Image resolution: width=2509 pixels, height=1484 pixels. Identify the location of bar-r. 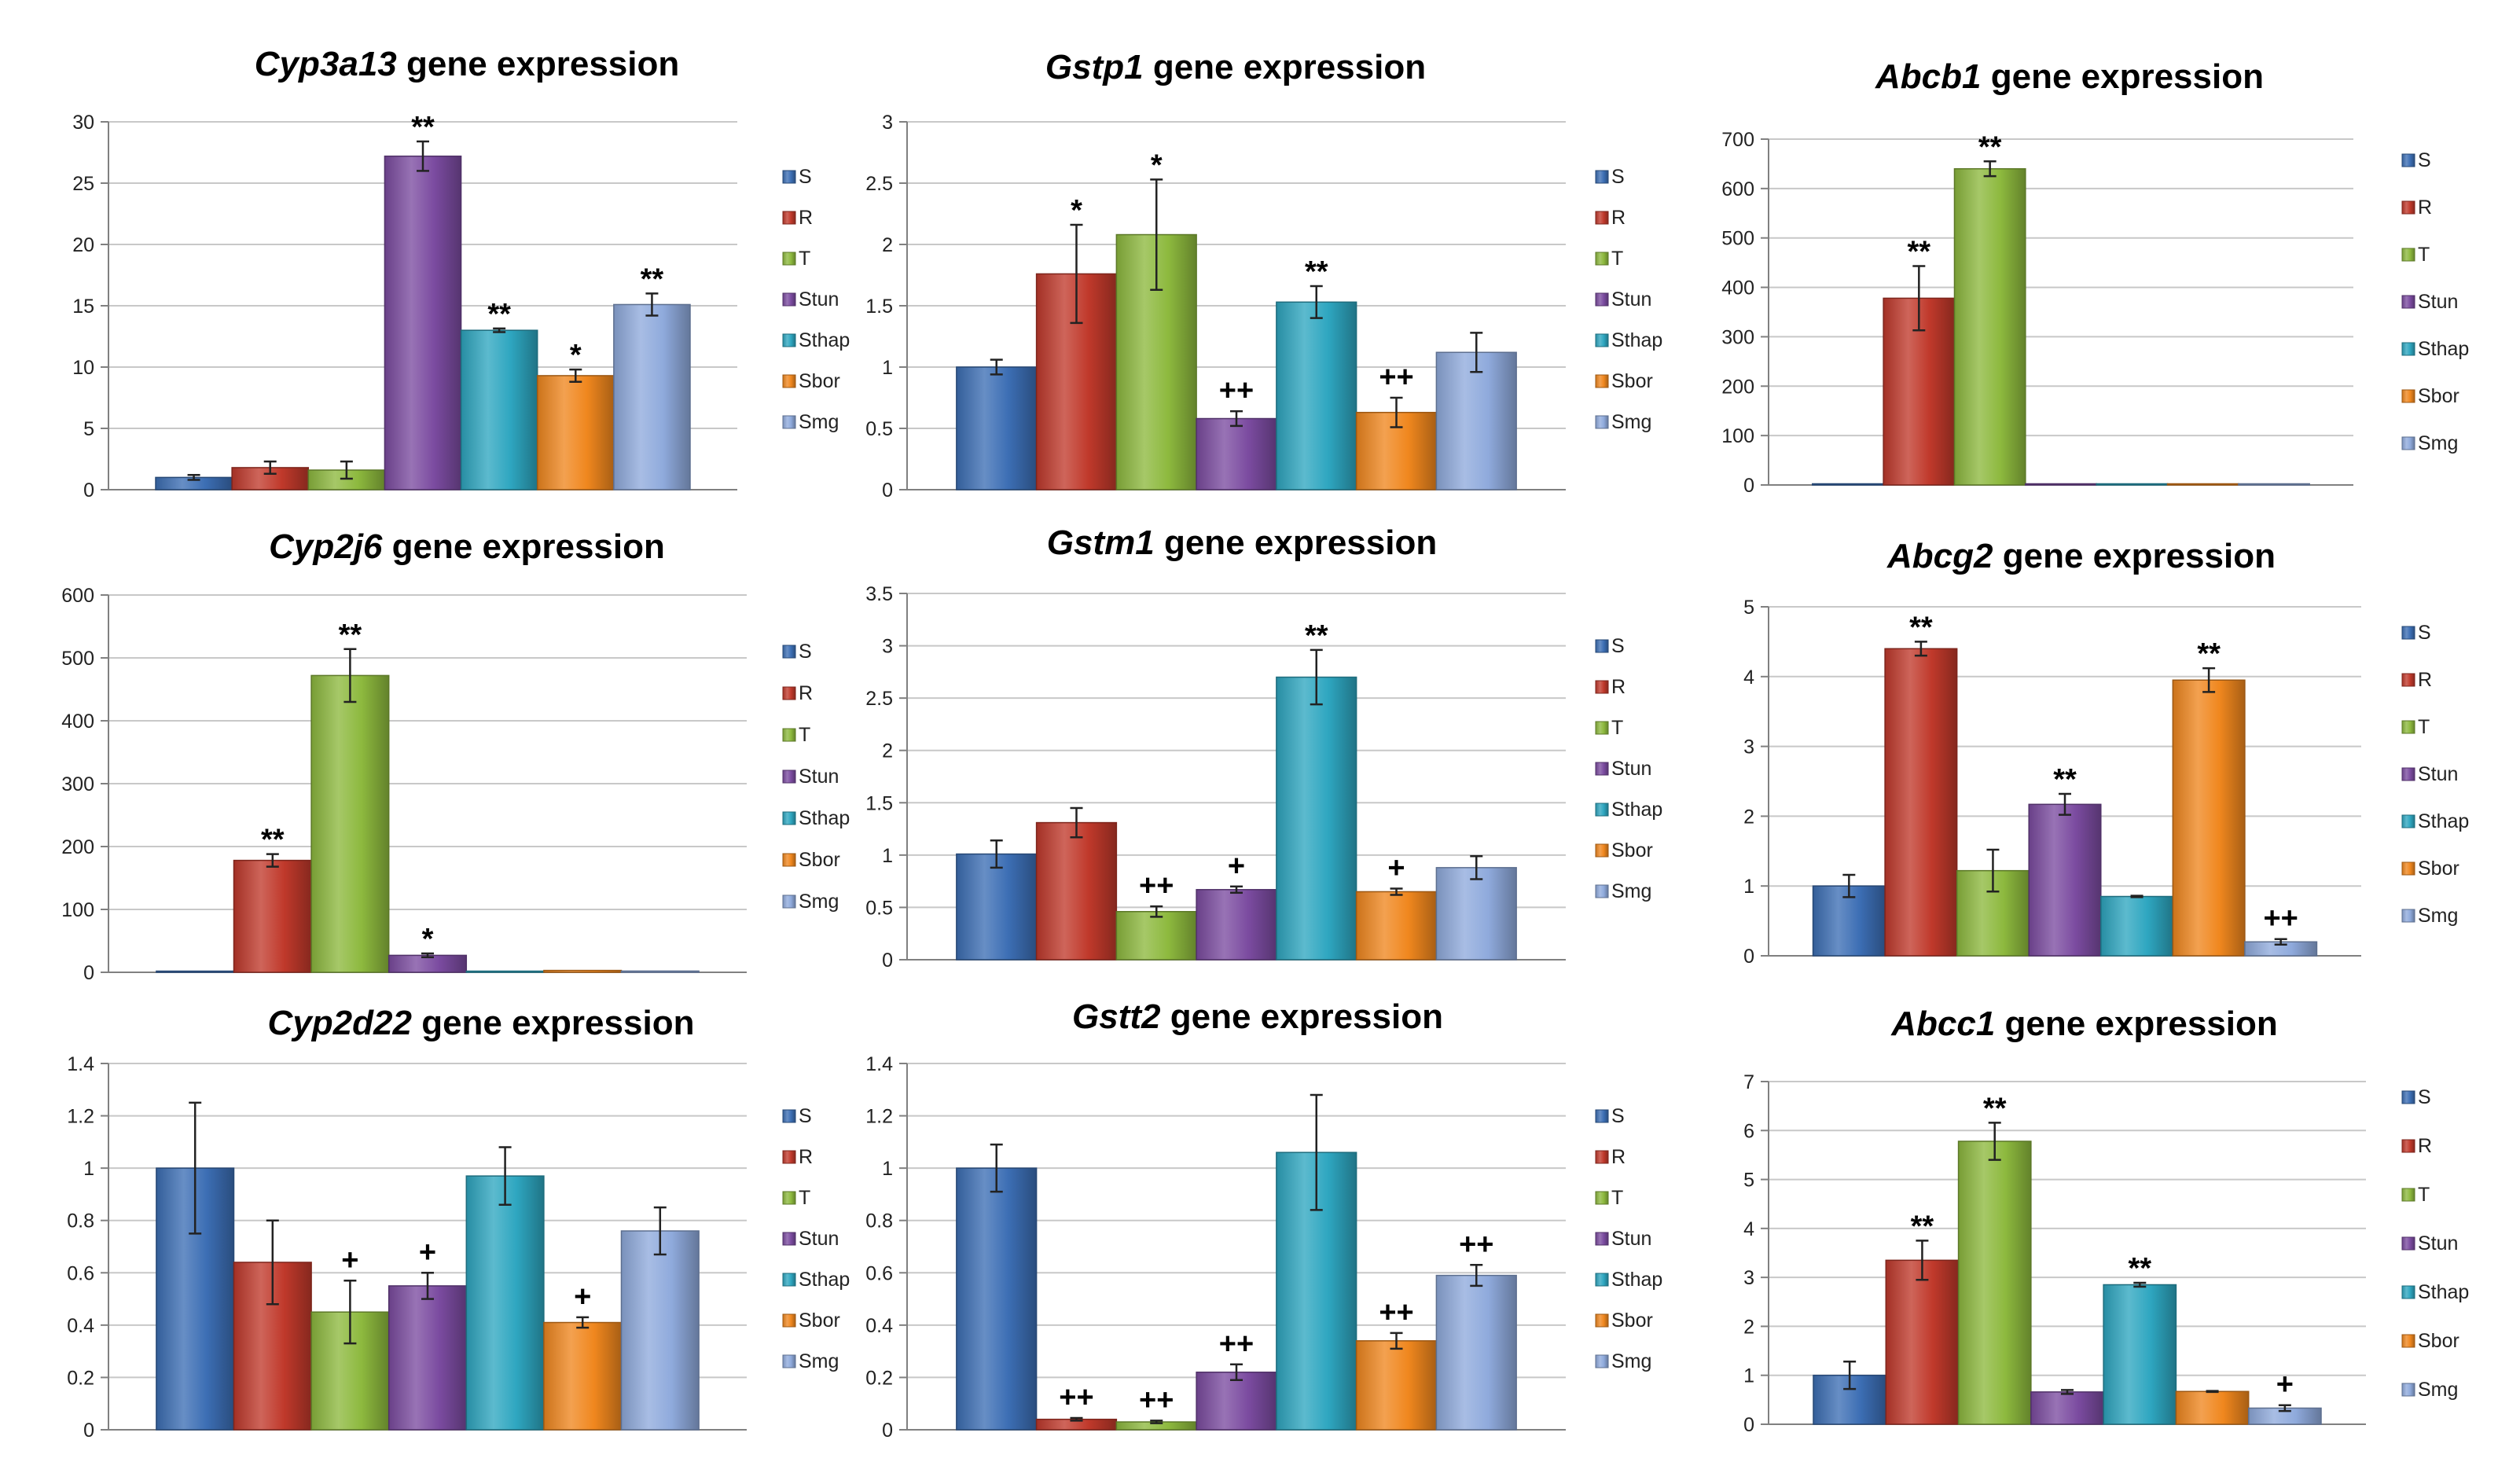
(272, 916).